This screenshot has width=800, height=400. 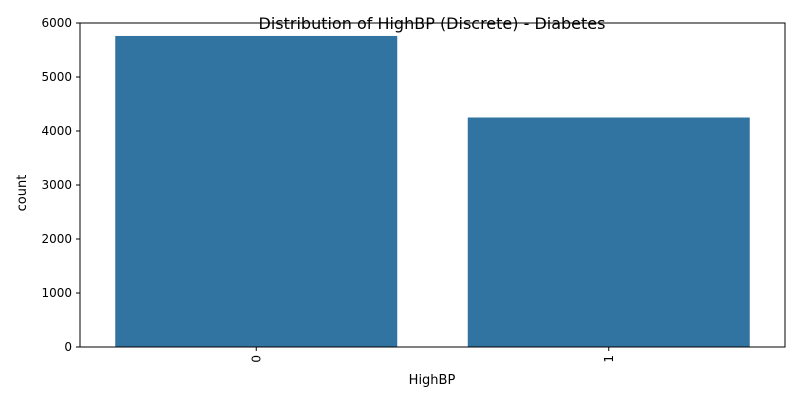 I want to click on y-axis-ticks: 0 1000 2000 3000 4000 5000 6000, so click(x=60, y=185).